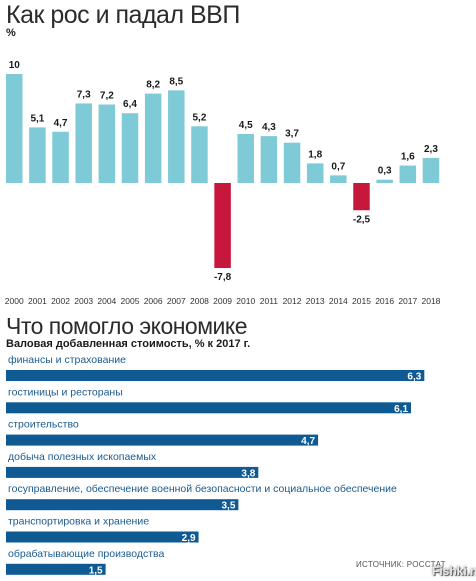  I want to click on industry-label: гостиницы и рестораны, so click(65, 392).